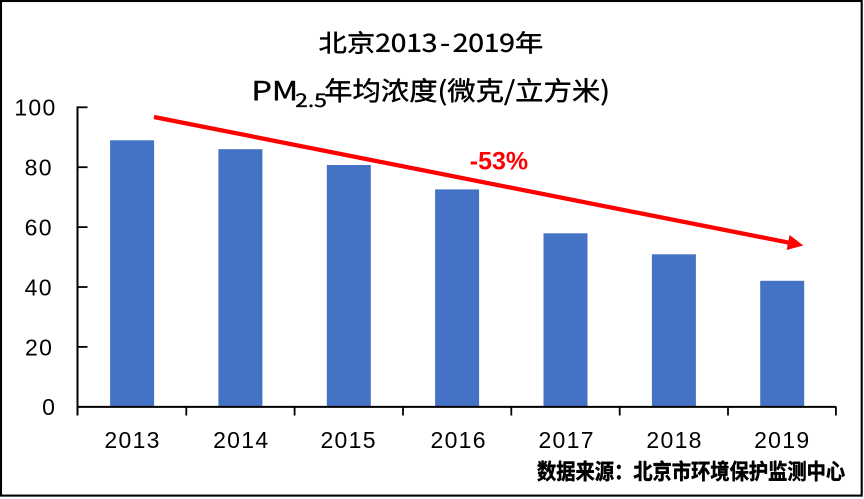 The height and width of the screenshot is (499, 864). I want to click on svg-text: 40, so click(39, 287).